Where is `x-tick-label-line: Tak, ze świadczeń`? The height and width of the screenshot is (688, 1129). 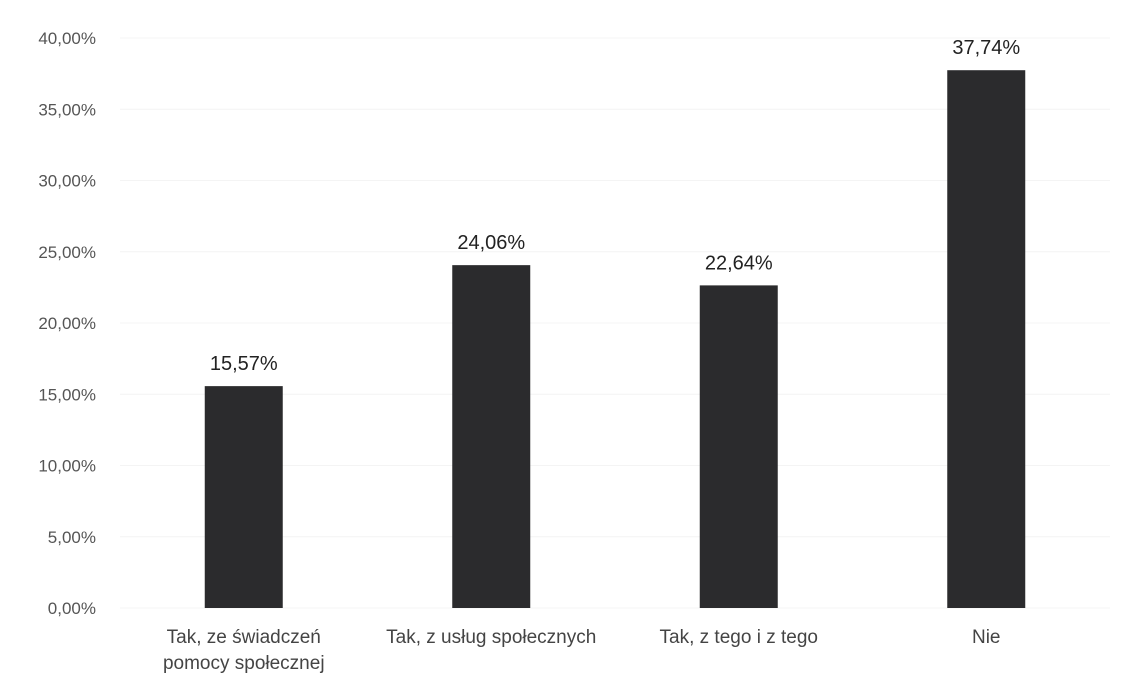 x-tick-label-line: Tak, ze świadczeń is located at coordinates (244, 637).